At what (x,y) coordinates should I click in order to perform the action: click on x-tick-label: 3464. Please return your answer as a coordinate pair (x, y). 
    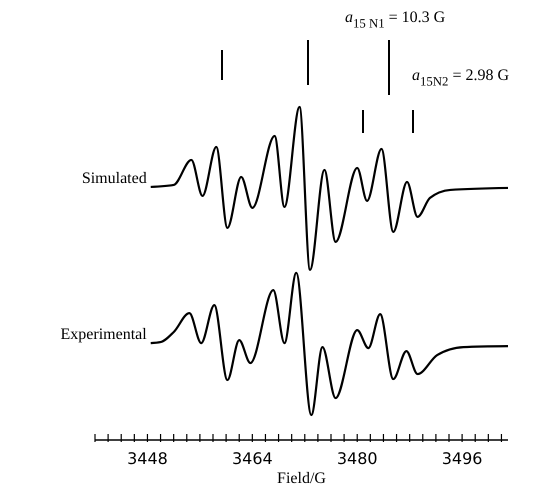
    Looking at the image, I should click on (252, 458).